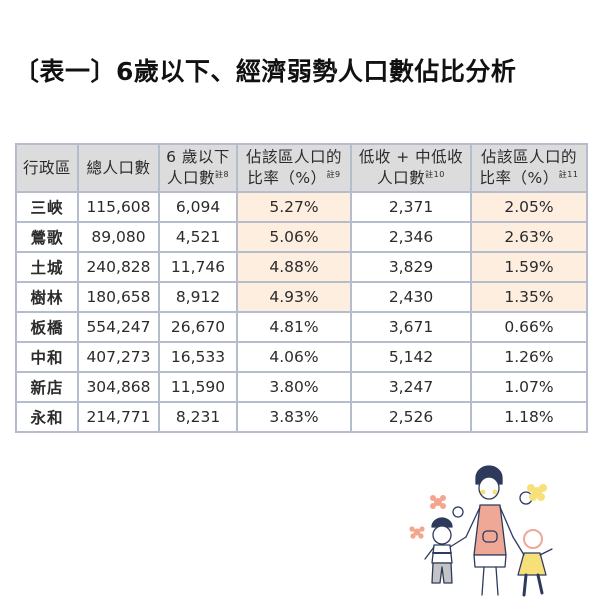 This screenshot has height=604, width=600. I want to click on low-income-ratio-cell: 0.66%, so click(529, 327).